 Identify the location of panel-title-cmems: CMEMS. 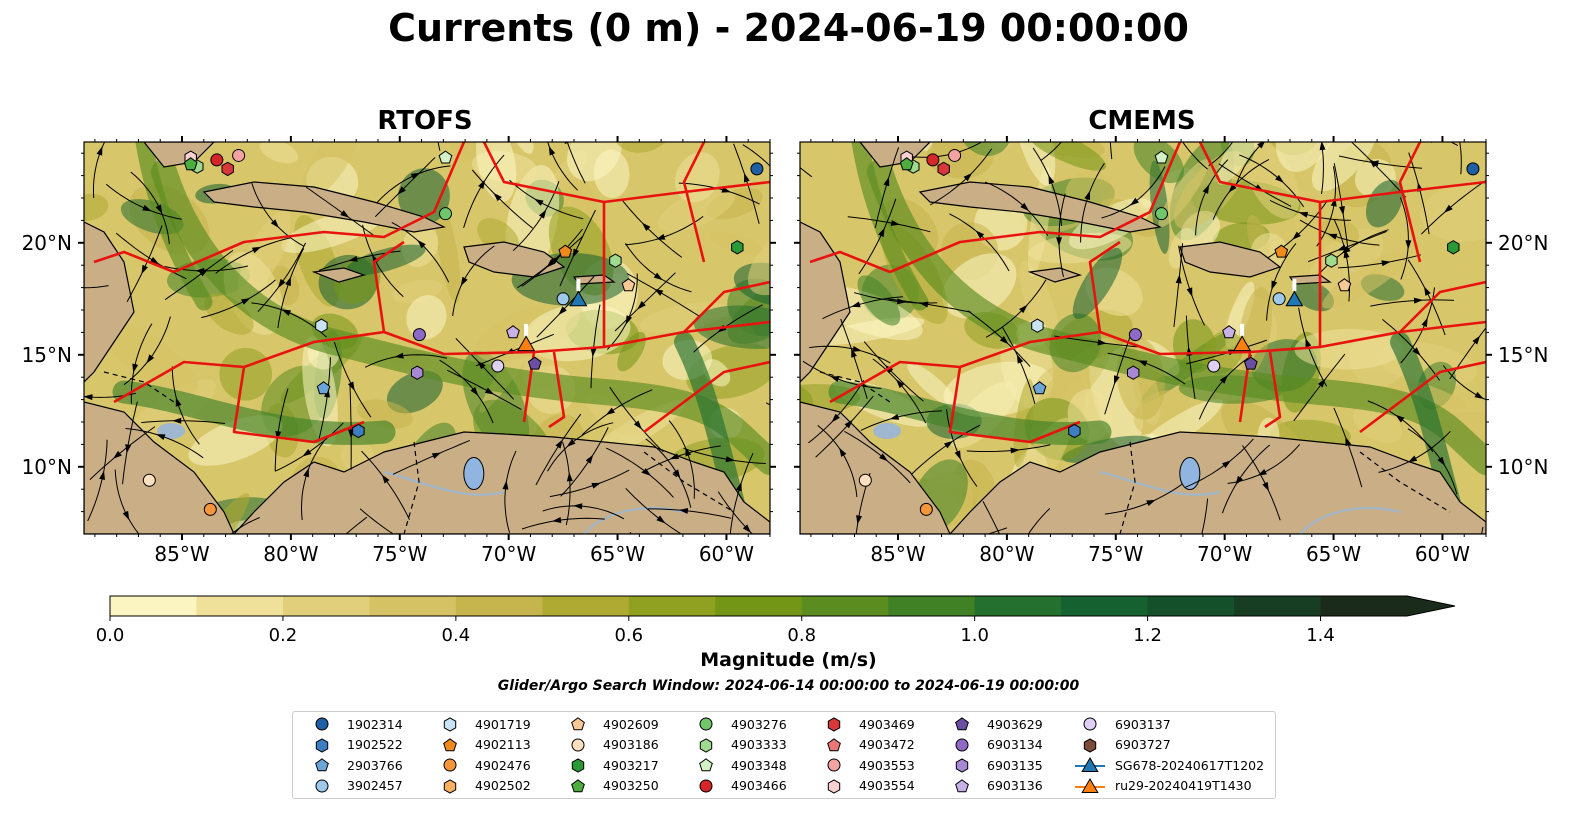
(1142, 121).